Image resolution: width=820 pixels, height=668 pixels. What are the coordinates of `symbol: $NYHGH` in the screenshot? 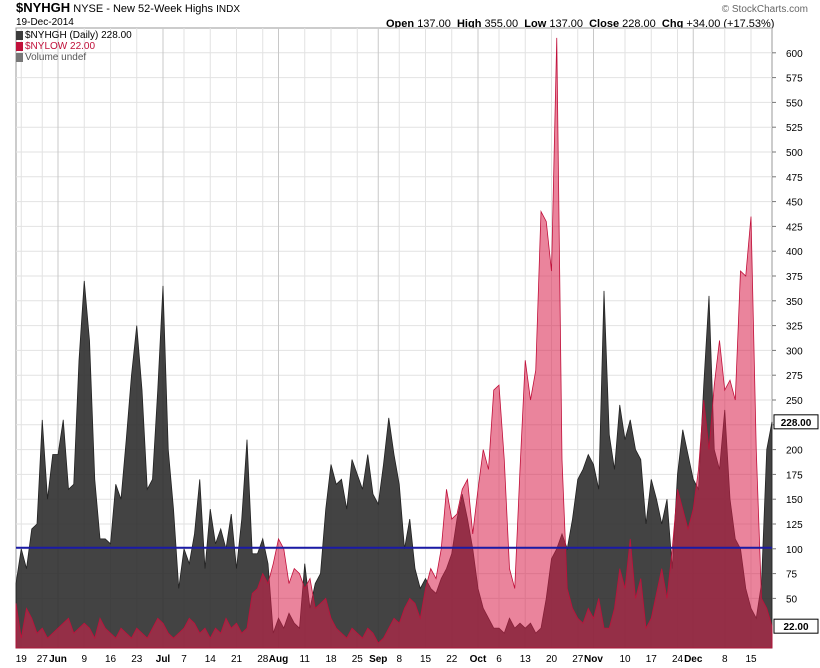 It's located at (43, 7).